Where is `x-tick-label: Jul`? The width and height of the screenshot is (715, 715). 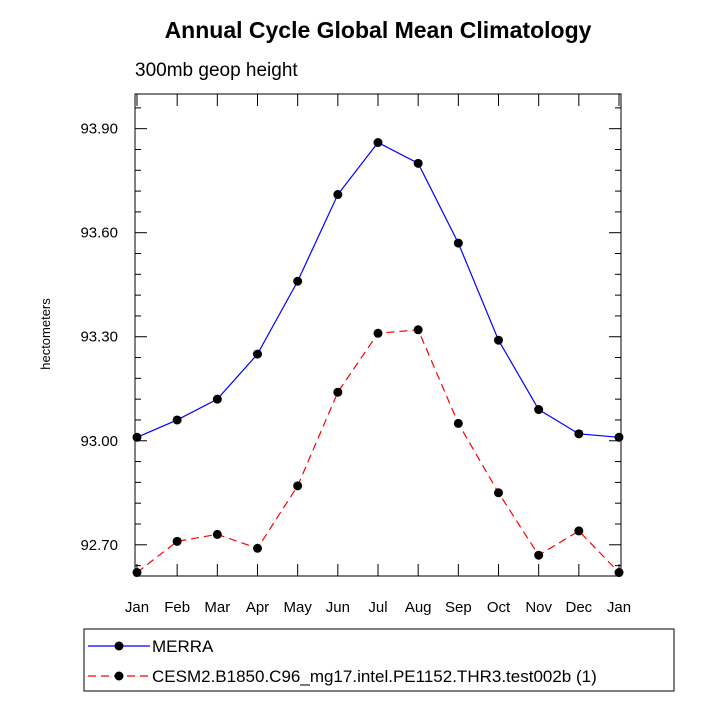
x-tick-label: Jul is located at coordinates (377, 607).